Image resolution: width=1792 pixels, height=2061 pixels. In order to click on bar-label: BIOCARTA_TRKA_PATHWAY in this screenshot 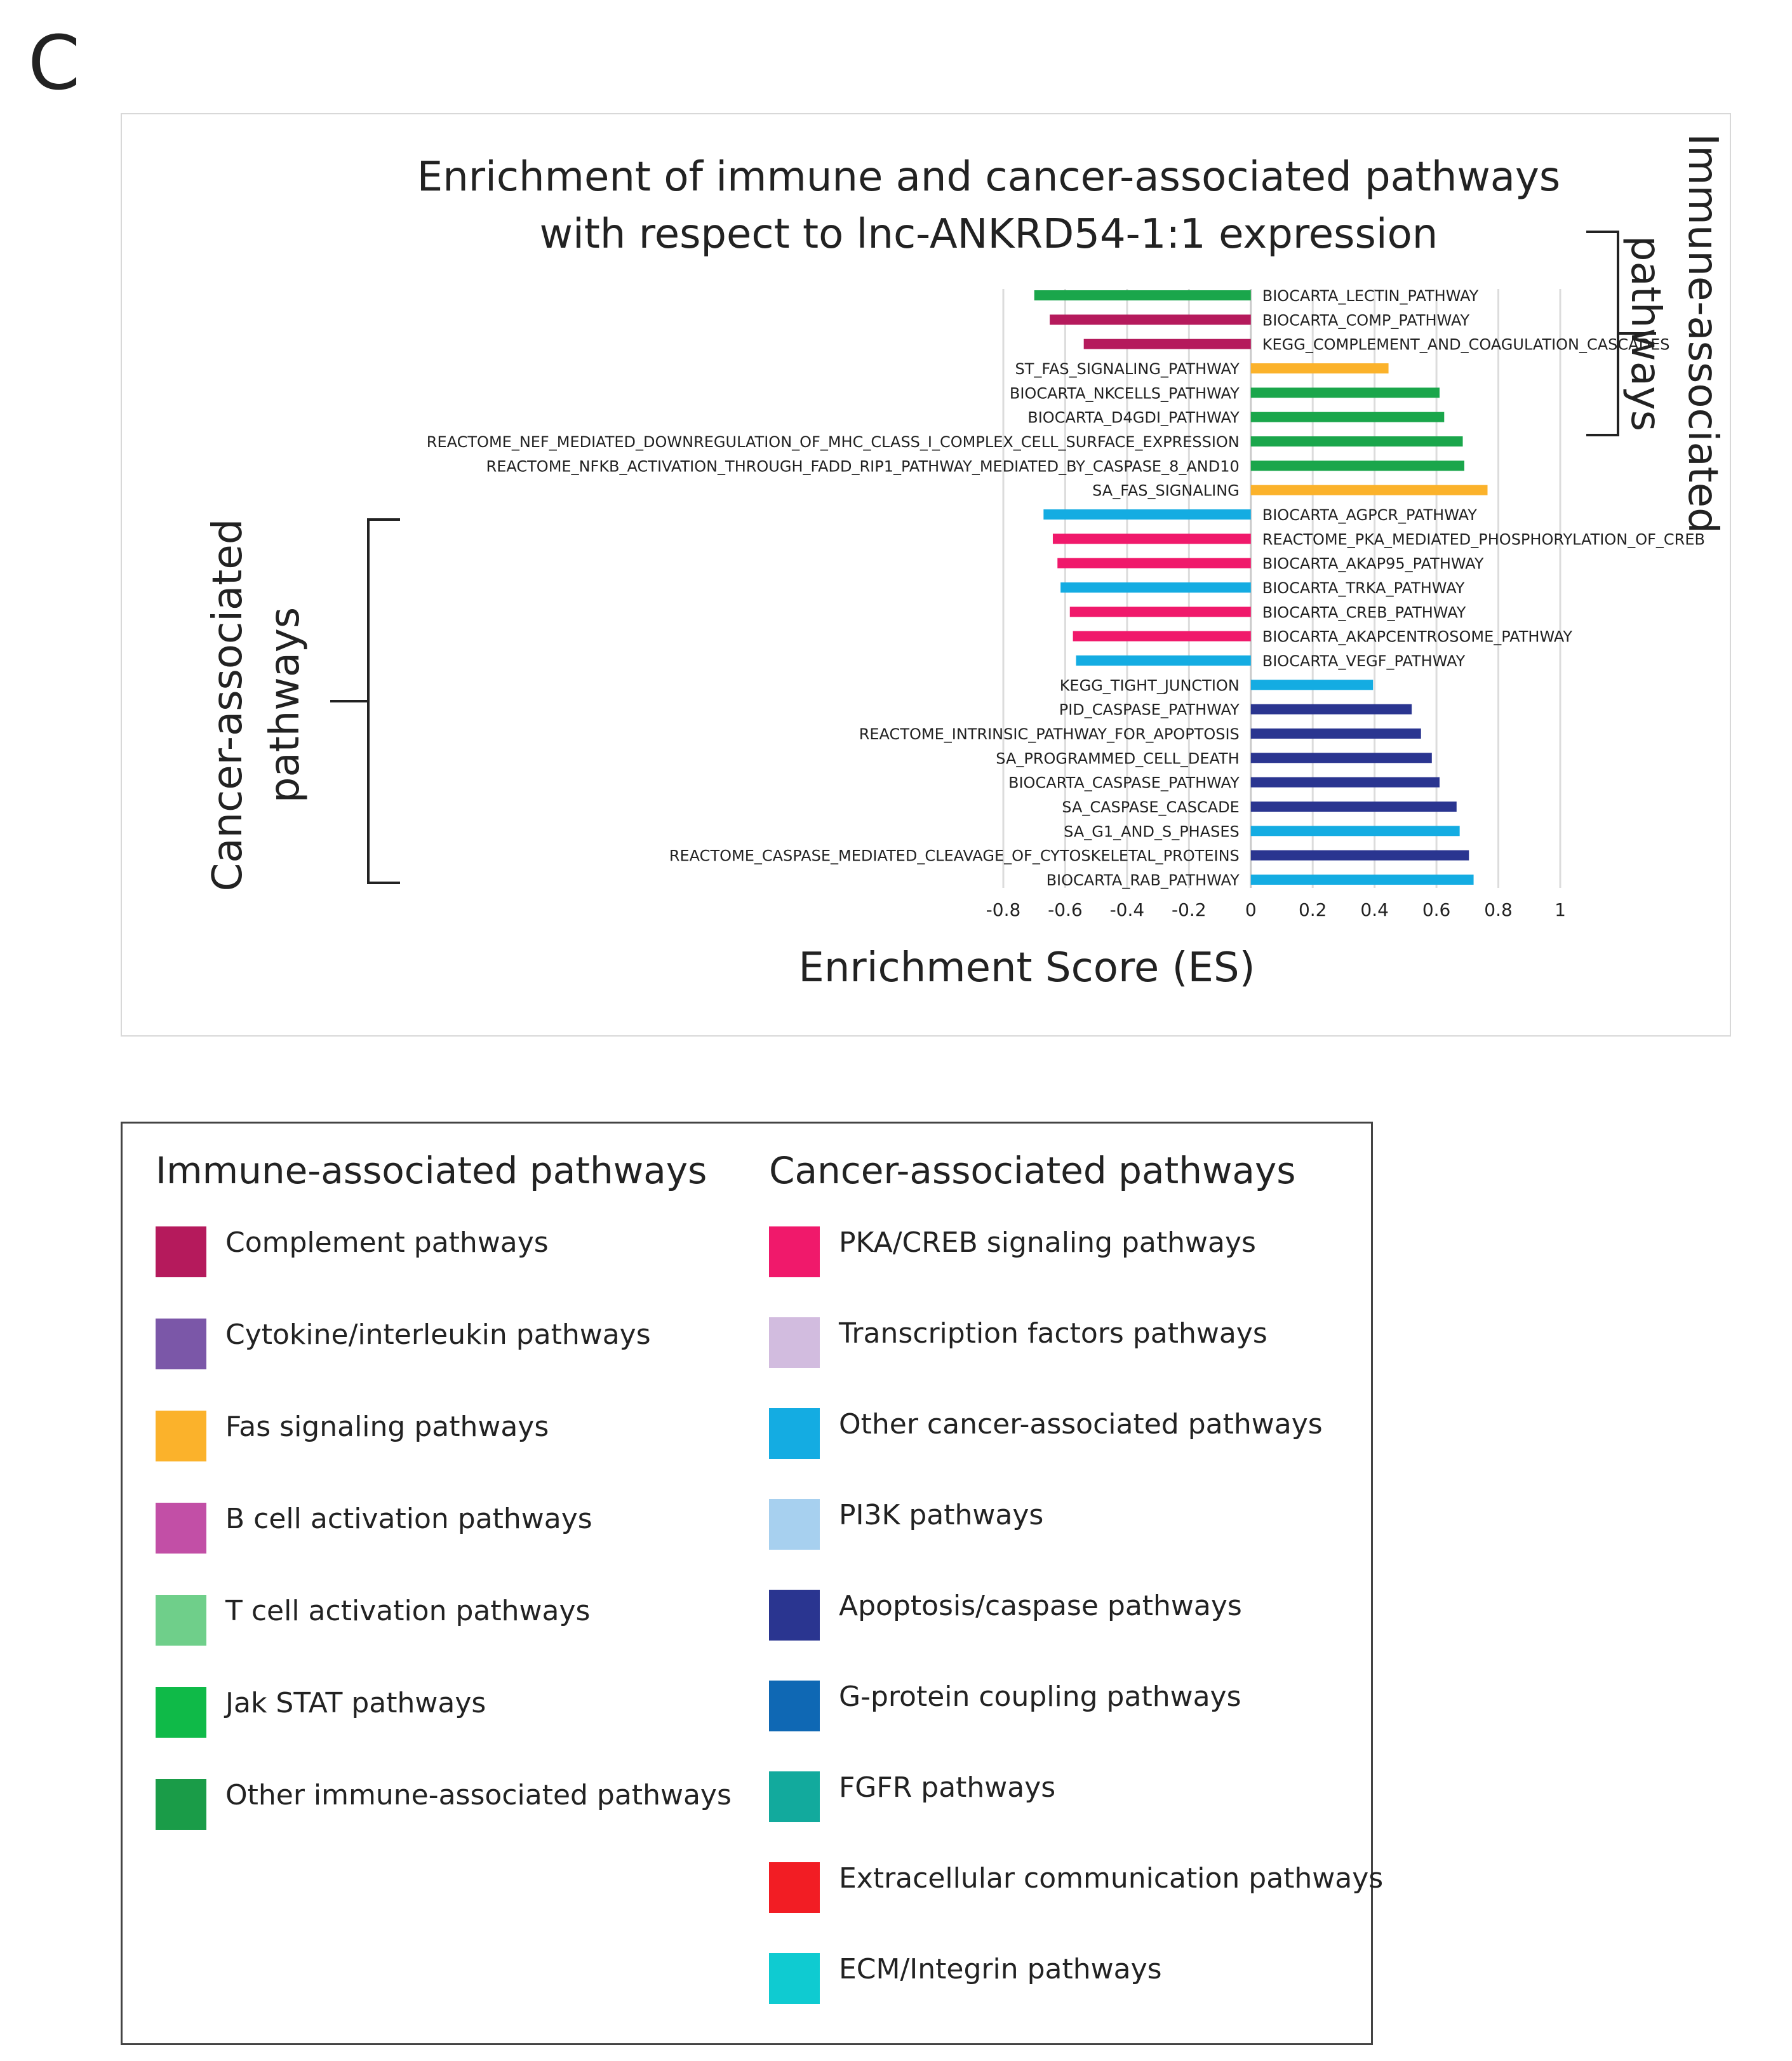, I will do `click(1364, 588)`.